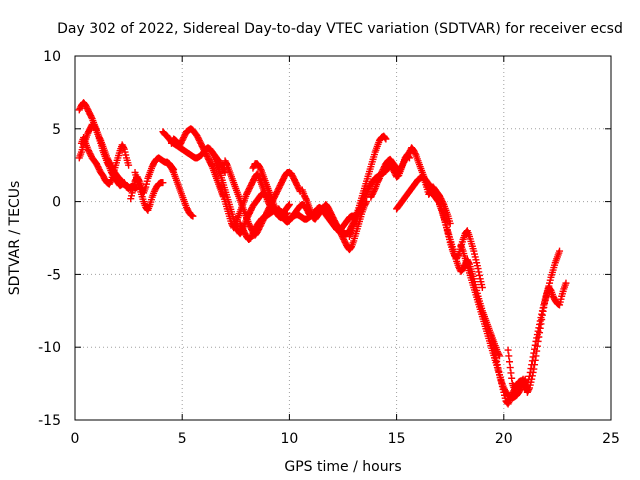 Image resolution: width=640 pixels, height=480 pixels. Describe the element at coordinates (397, 439) in the screenshot. I see `x-tick-label: 15` at that location.